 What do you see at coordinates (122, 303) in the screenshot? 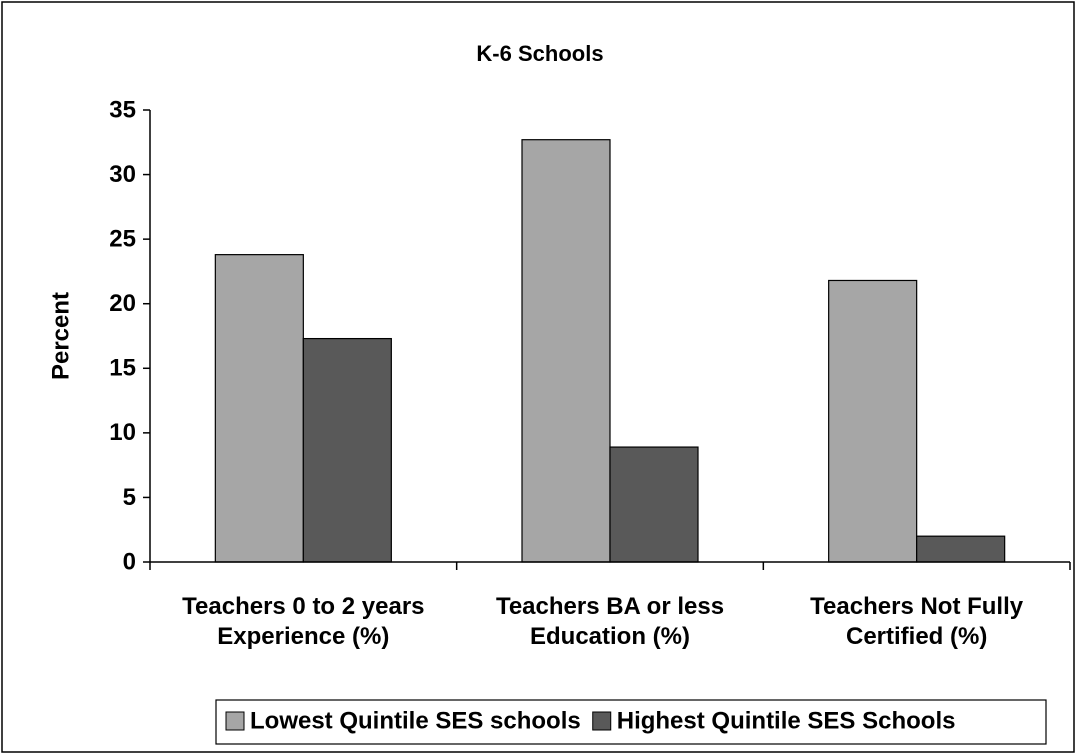
I see `y-tick-label: 20` at bounding box center [122, 303].